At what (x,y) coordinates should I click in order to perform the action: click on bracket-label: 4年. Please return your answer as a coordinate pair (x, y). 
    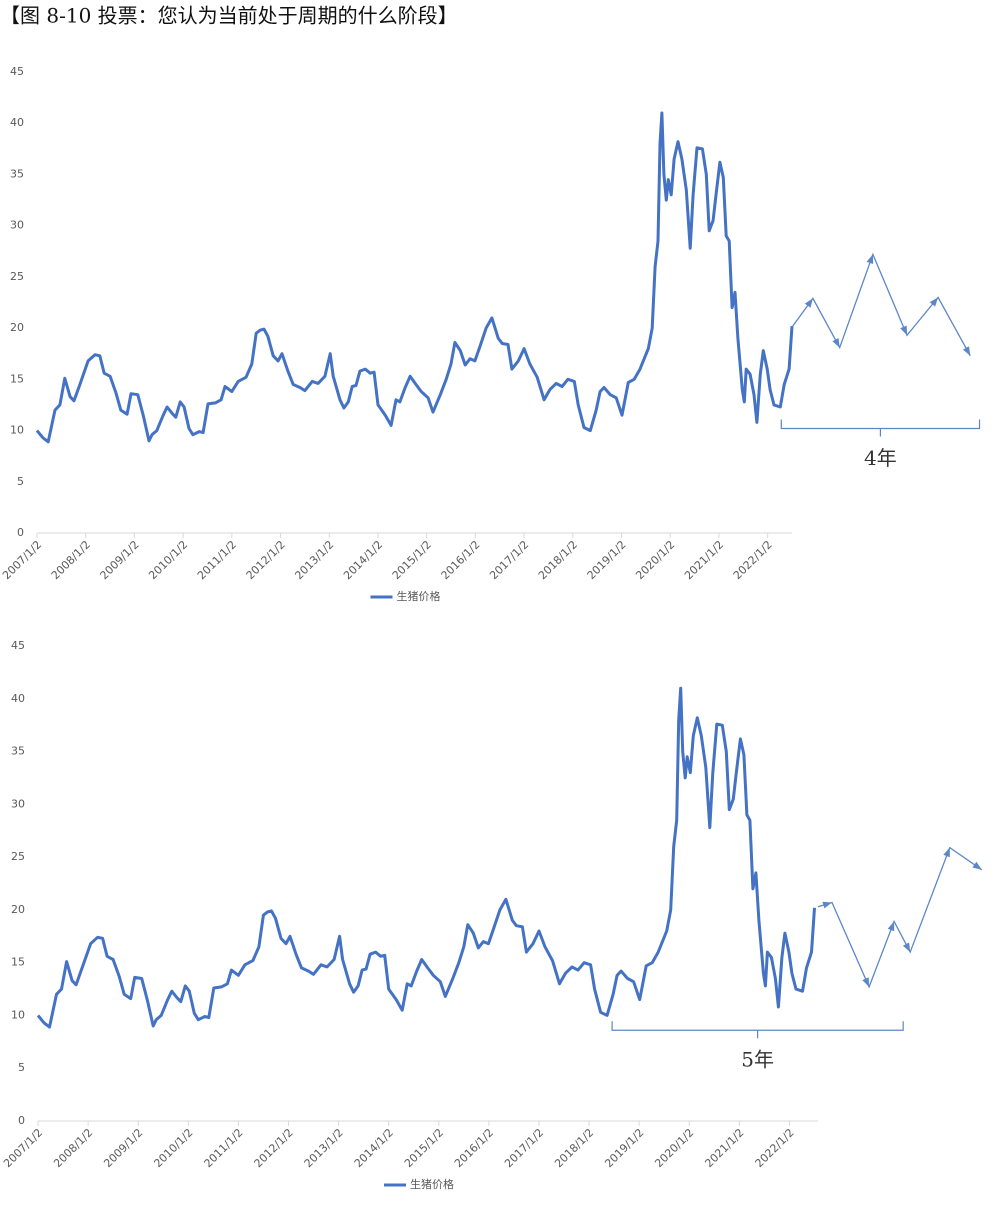
    Looking at the image, I should click on (880, 458).